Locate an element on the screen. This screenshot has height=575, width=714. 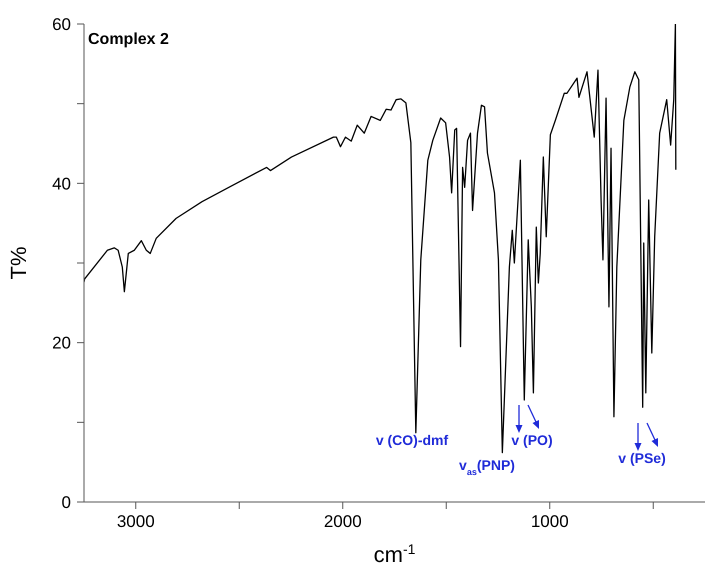
x-axis-title: cm$^{-1}$ is located at coordinates (395, 554).